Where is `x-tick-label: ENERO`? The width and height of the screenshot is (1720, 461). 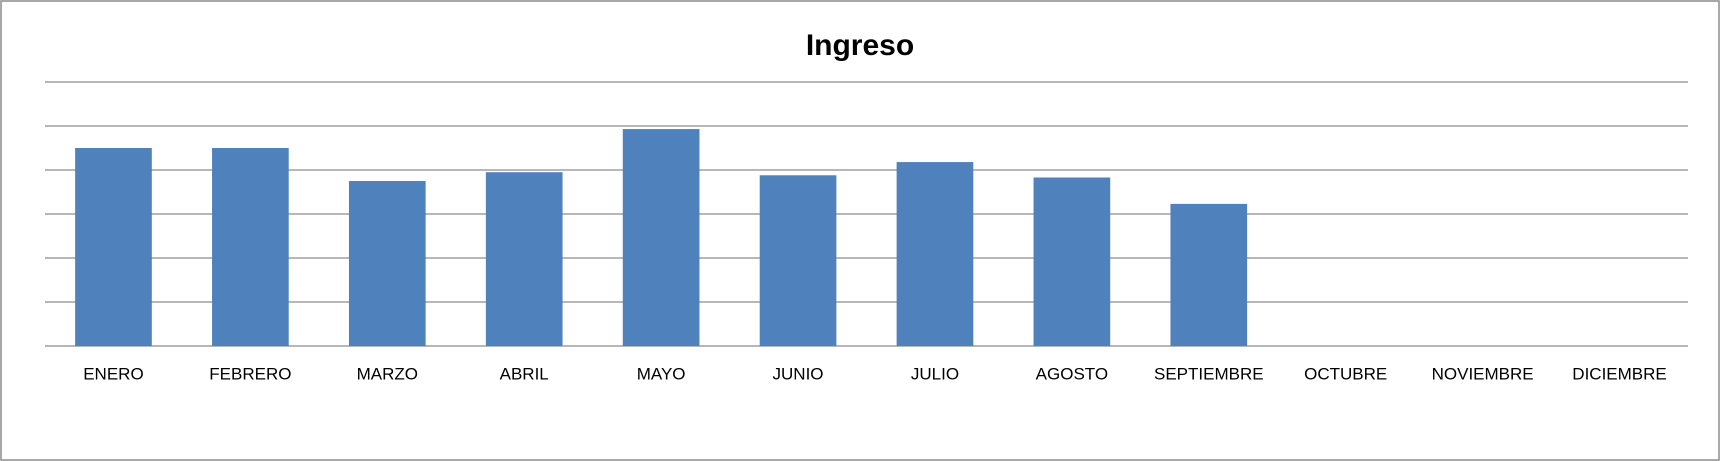
x-tick-label: ENERO is located at coordinates (113, 373).